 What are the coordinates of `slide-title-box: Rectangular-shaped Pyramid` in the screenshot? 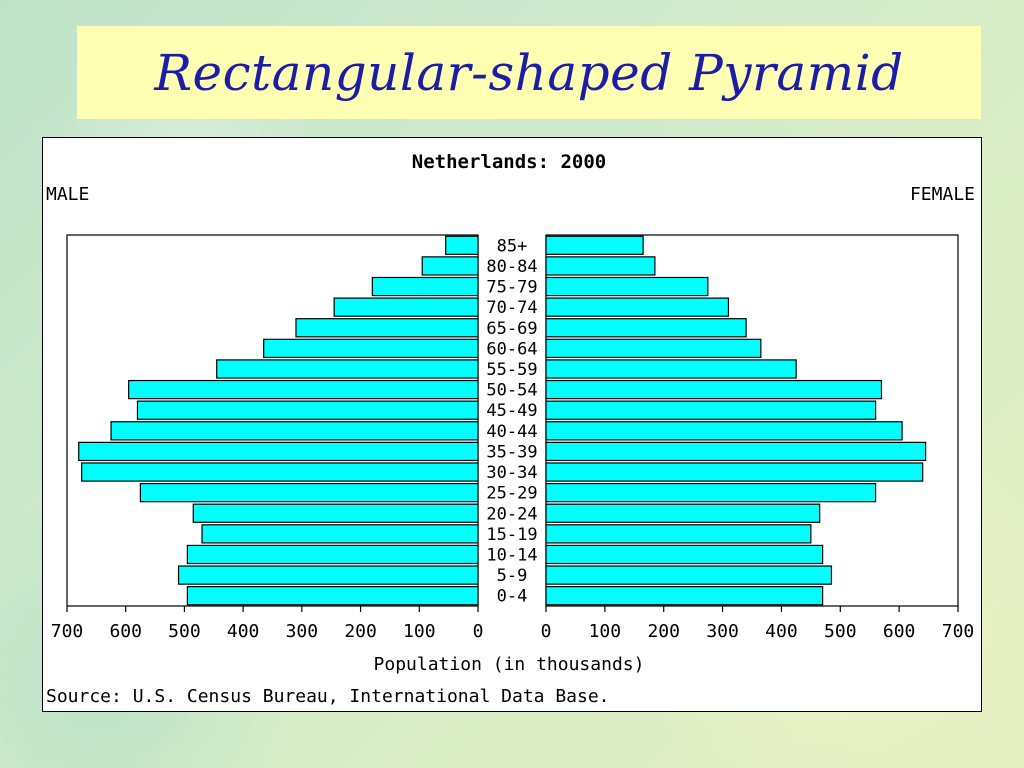 It's located at (529, 72).